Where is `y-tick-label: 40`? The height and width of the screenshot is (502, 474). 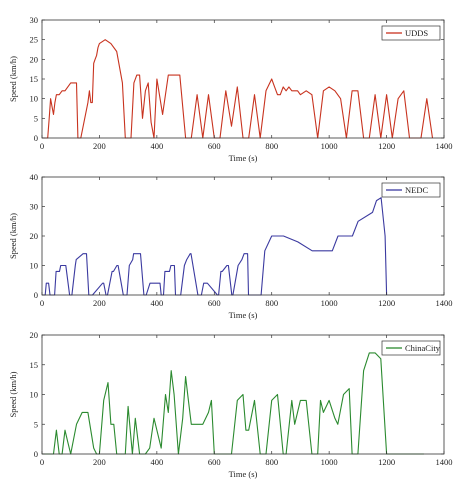 y-tick-label: 40 is located at coordinates (34, 177).